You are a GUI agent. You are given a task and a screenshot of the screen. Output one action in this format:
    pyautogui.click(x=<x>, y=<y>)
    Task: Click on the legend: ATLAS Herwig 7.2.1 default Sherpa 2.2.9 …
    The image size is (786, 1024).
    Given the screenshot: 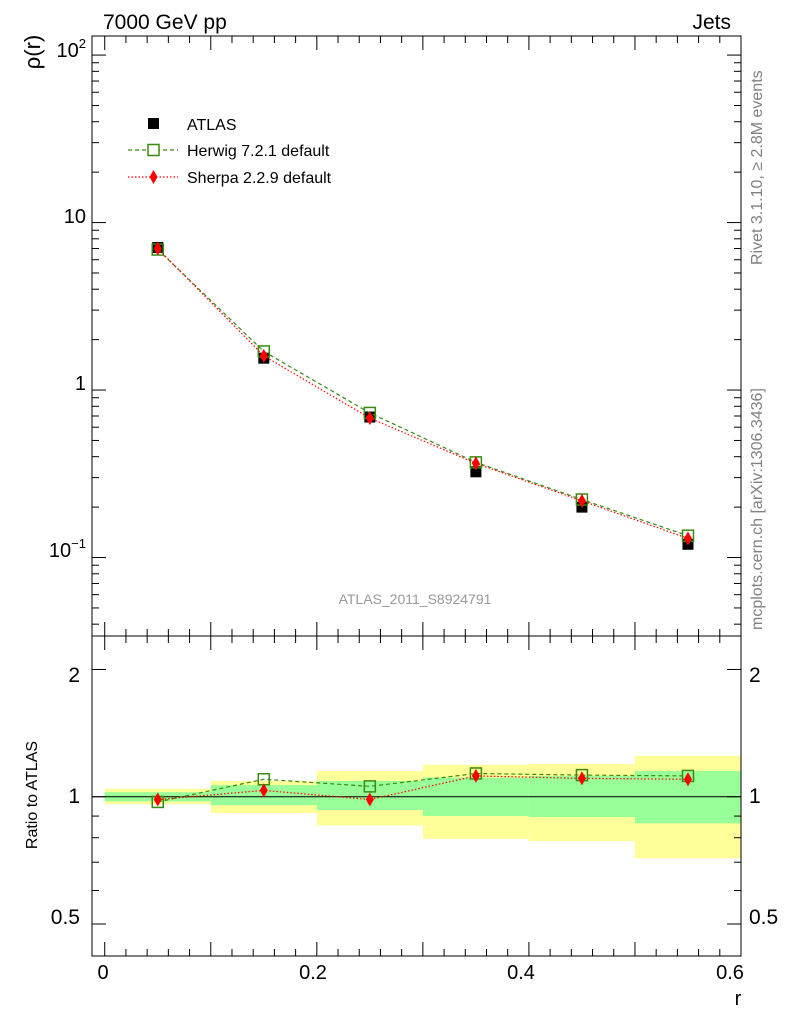 What is the action you would take?
    pyautogui.click(x=230, y=152)
    